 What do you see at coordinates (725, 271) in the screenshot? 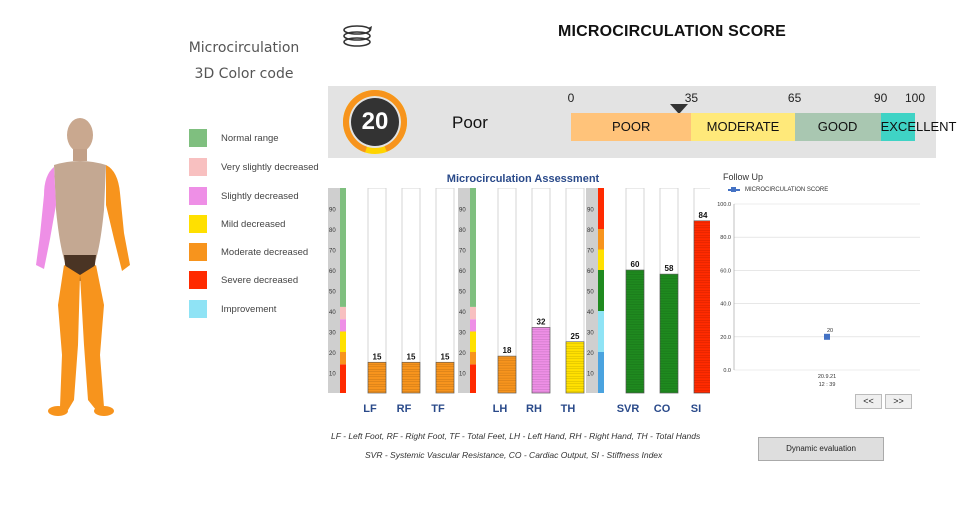
I see `y-tick-label: 60.0` at bounding box center [725, 271].